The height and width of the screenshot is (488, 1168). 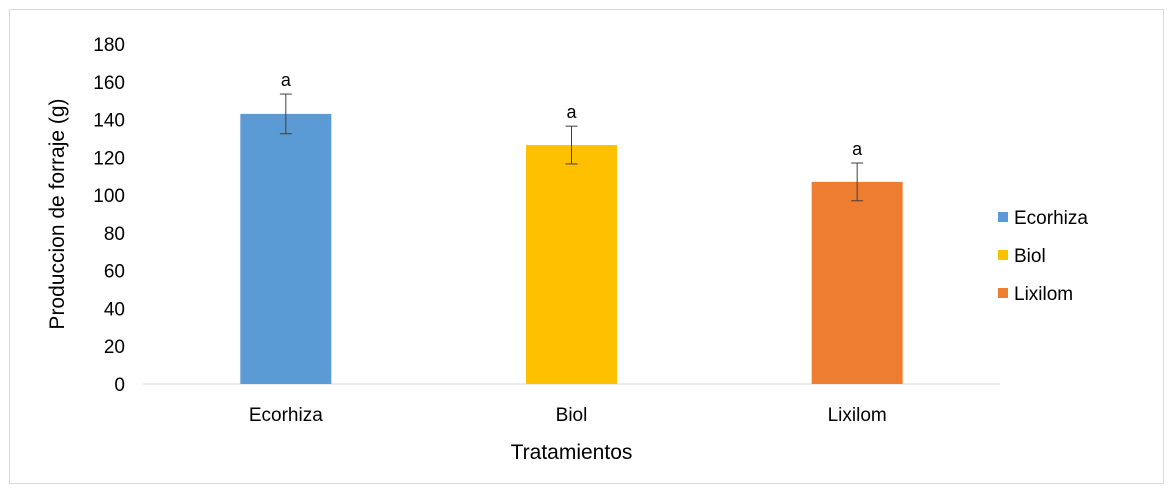 What do you see at coordinates (109, 121) in the screenshot?
I see `y-tick-label: 140` at bounding box center [109, 121].